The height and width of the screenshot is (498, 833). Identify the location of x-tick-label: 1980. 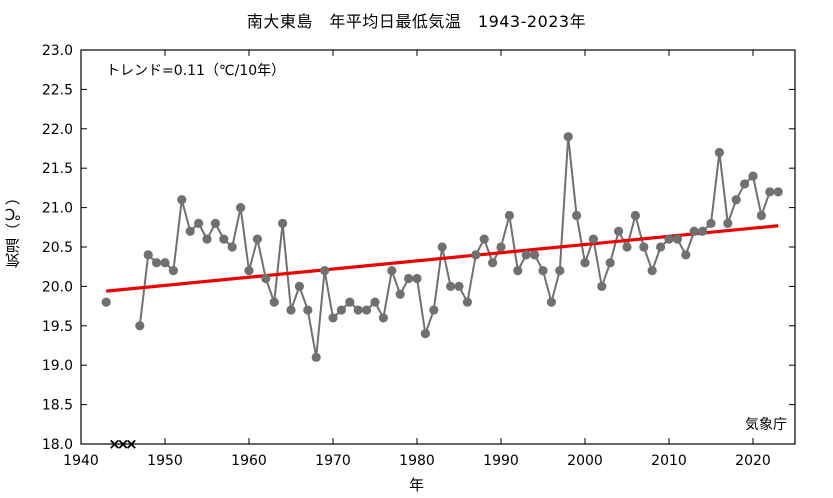
(417, 461).